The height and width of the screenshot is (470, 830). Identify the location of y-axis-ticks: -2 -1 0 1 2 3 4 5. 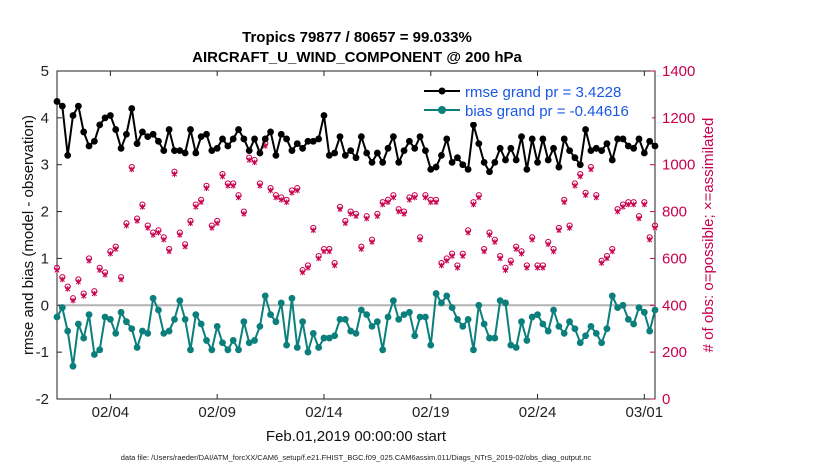
(49, 235).